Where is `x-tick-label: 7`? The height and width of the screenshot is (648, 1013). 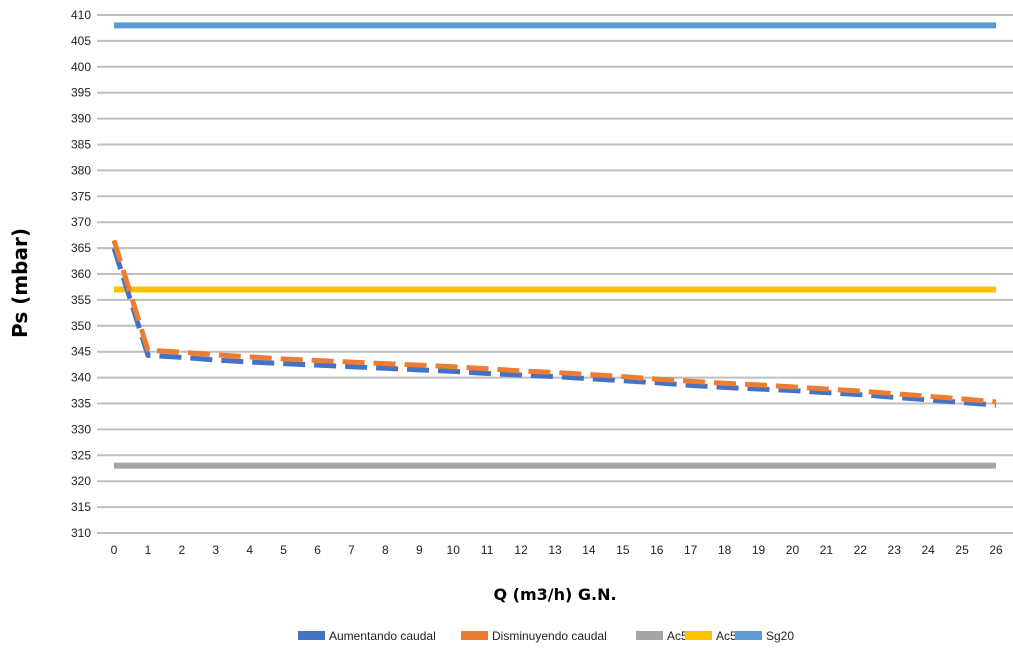
x-tick-label: 7 is located at coordinates (351, 550).